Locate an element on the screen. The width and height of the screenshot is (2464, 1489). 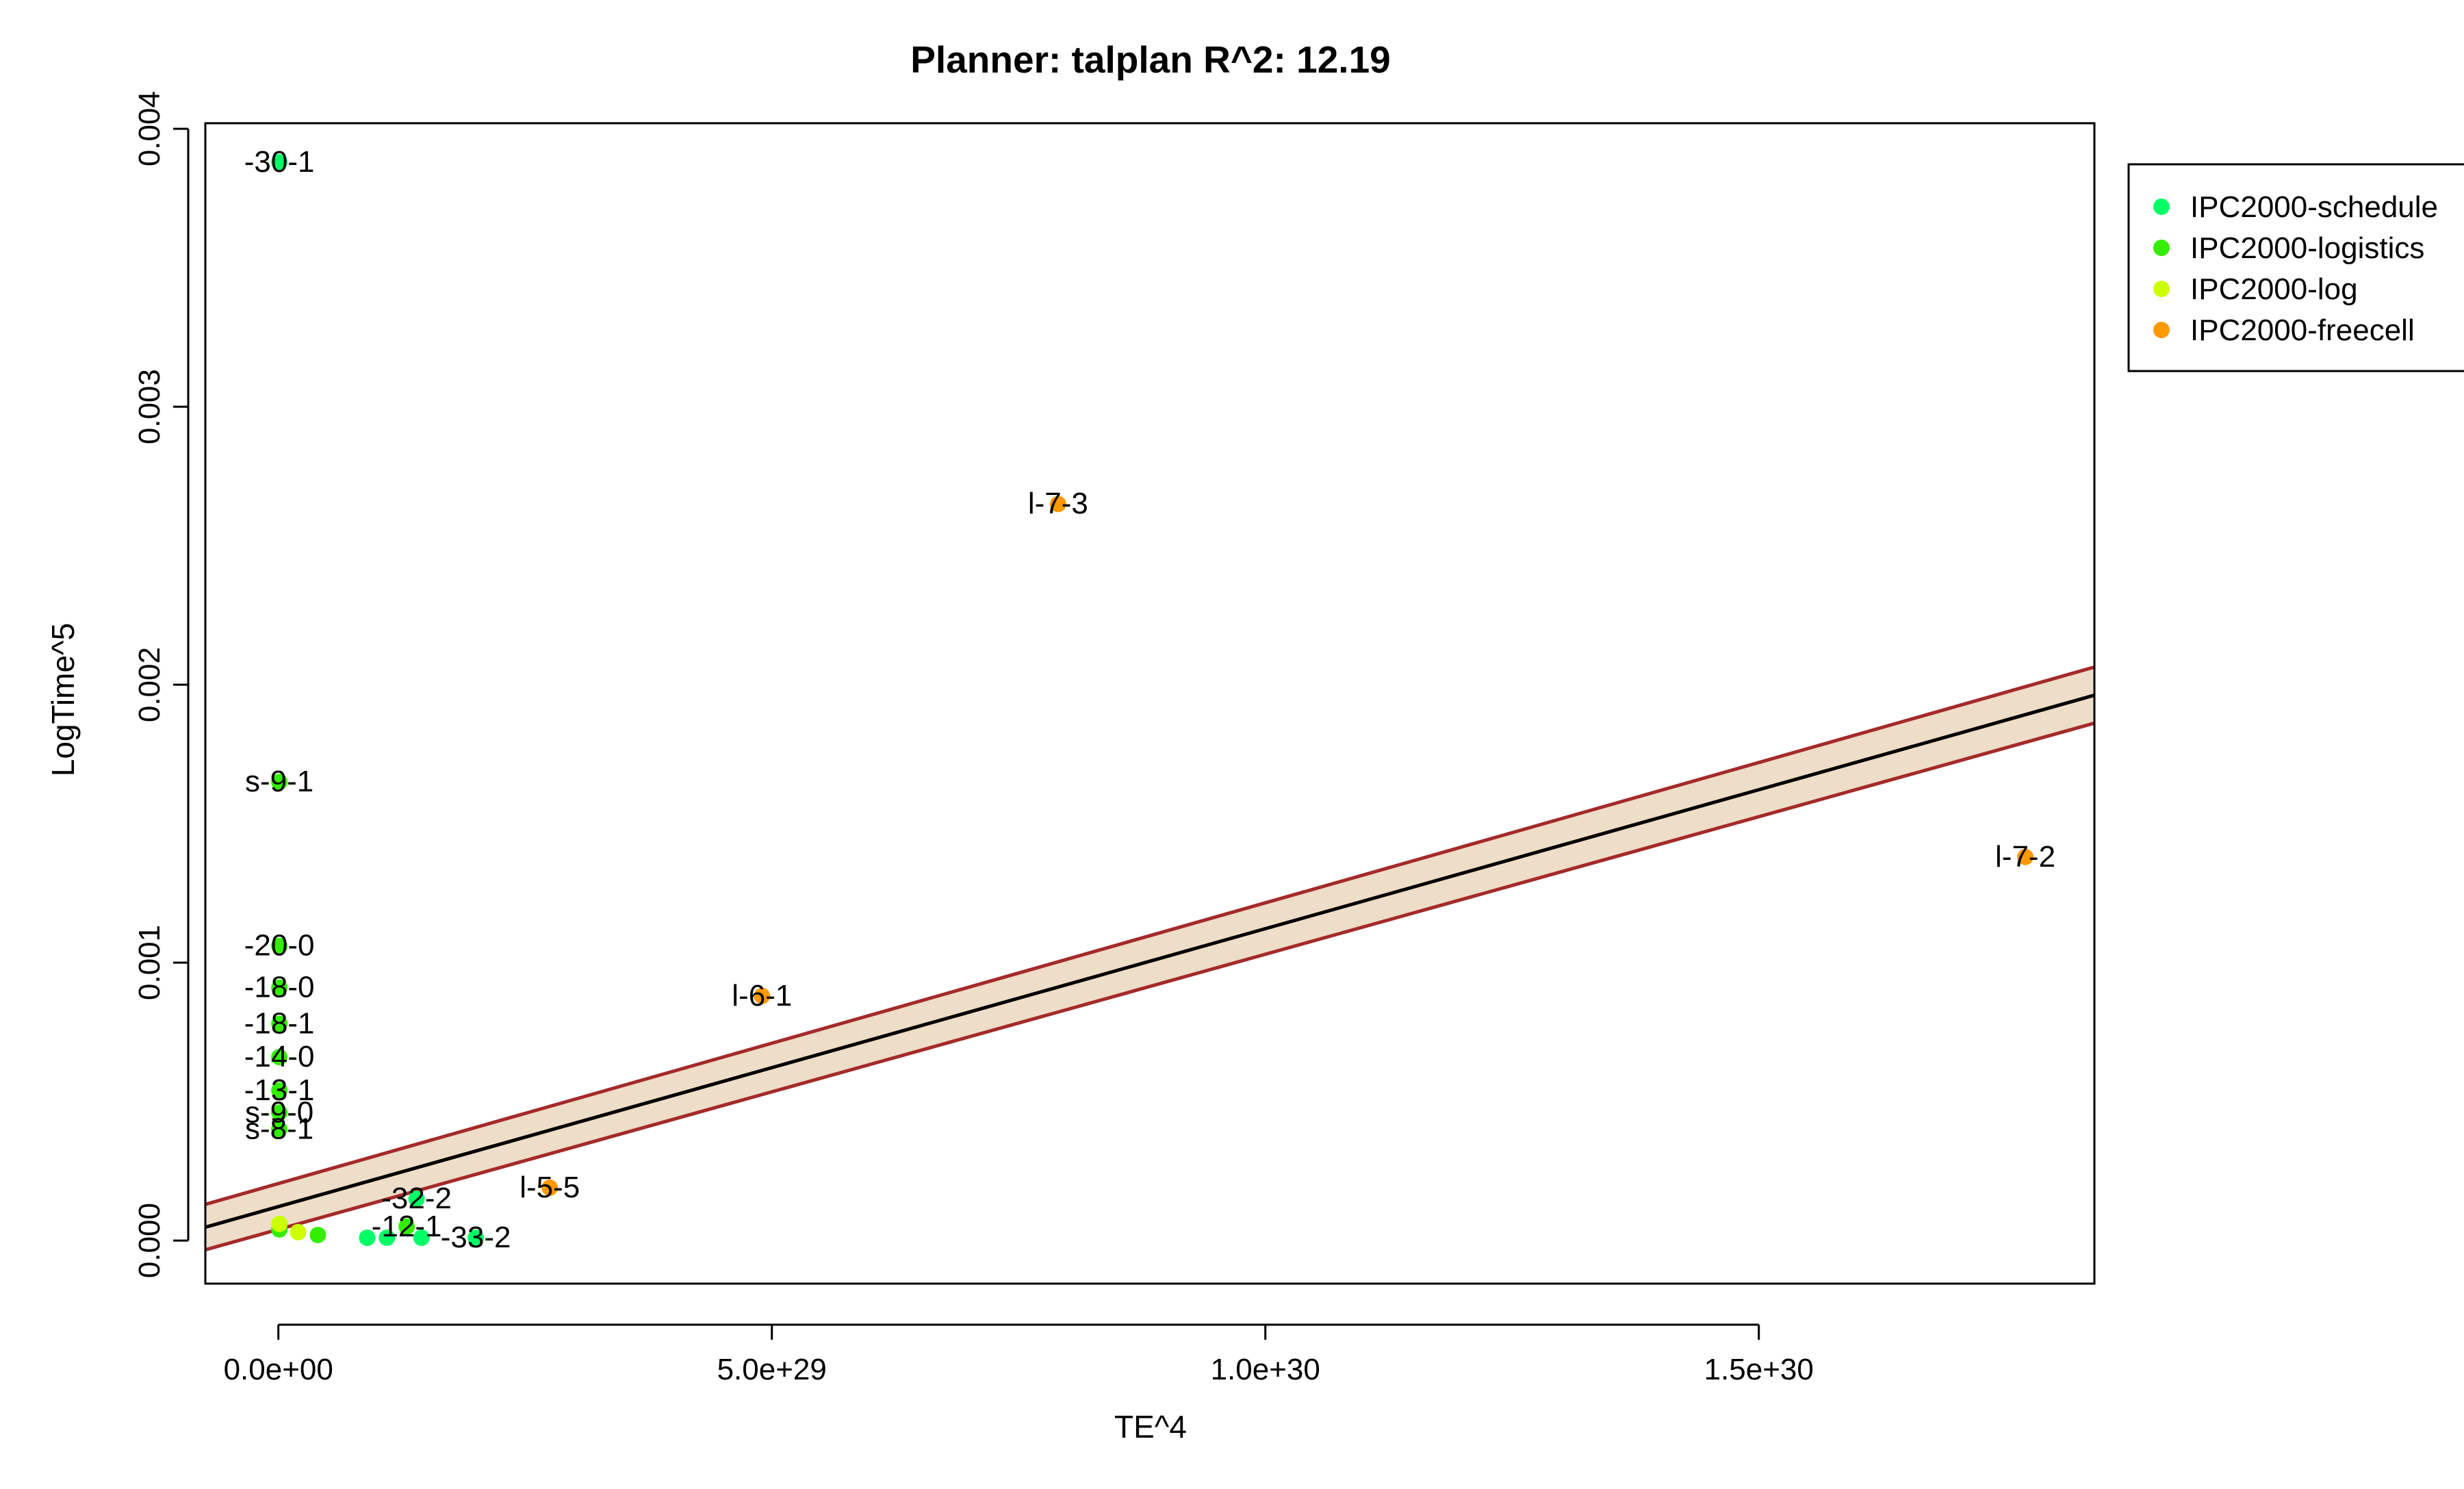
x-tick-label: 1.5e+30 is located at coordinates (1759, 1369).